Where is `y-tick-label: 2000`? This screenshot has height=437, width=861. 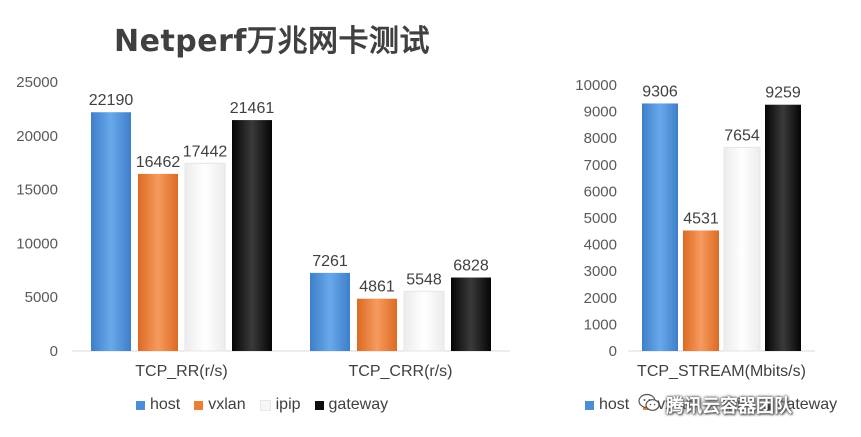 y-tick-label: 2000 is located at coordinates (600, 298).